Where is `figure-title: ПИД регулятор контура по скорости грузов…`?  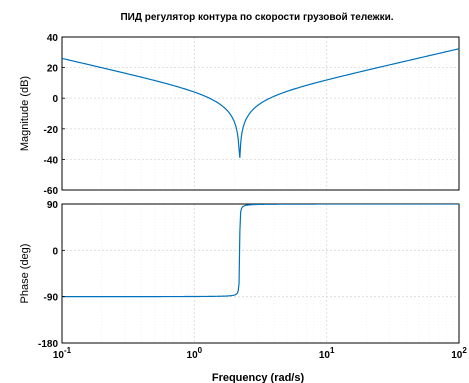
figure-title: ПИД регулятор контура по скорости грузов… is located at coordinates (256, 17).